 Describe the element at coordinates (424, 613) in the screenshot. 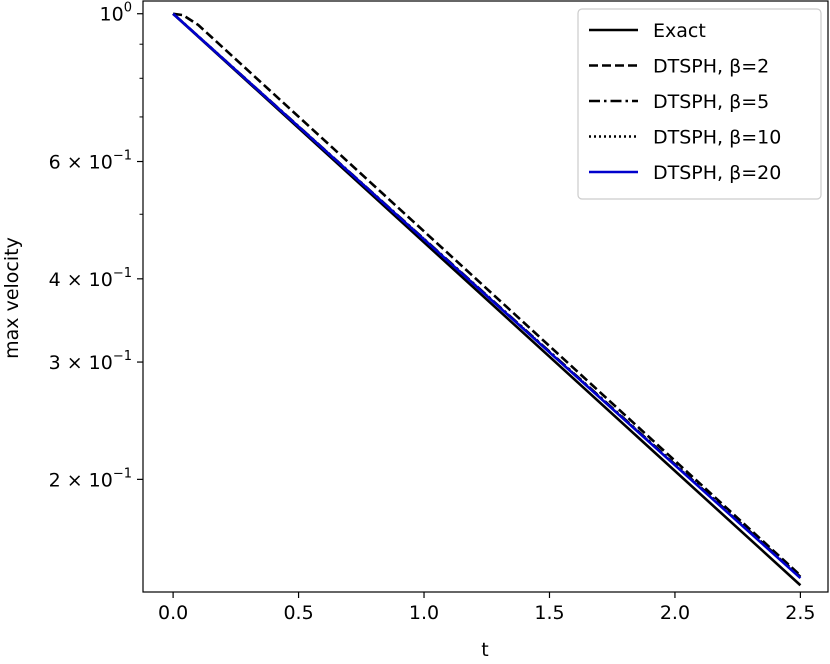

I see `x-tick-label-2: 1.0` at that location.